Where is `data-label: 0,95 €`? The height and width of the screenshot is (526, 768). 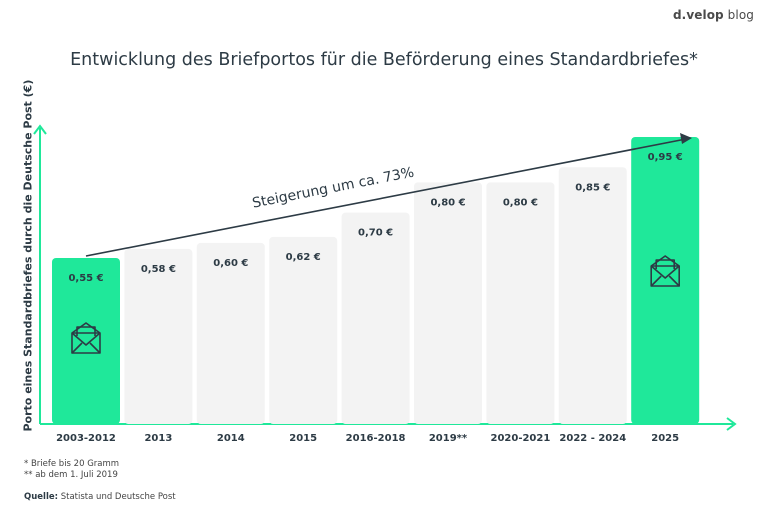
data-label: 0,95 € is located at coordinates (665, 157).